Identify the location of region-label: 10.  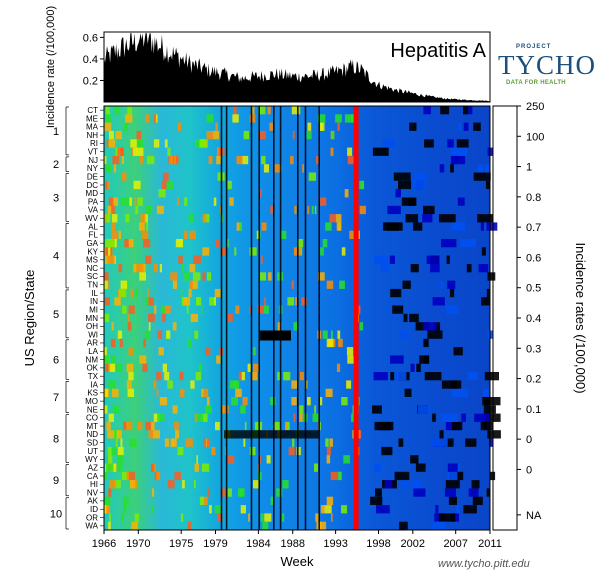
(56, 514).